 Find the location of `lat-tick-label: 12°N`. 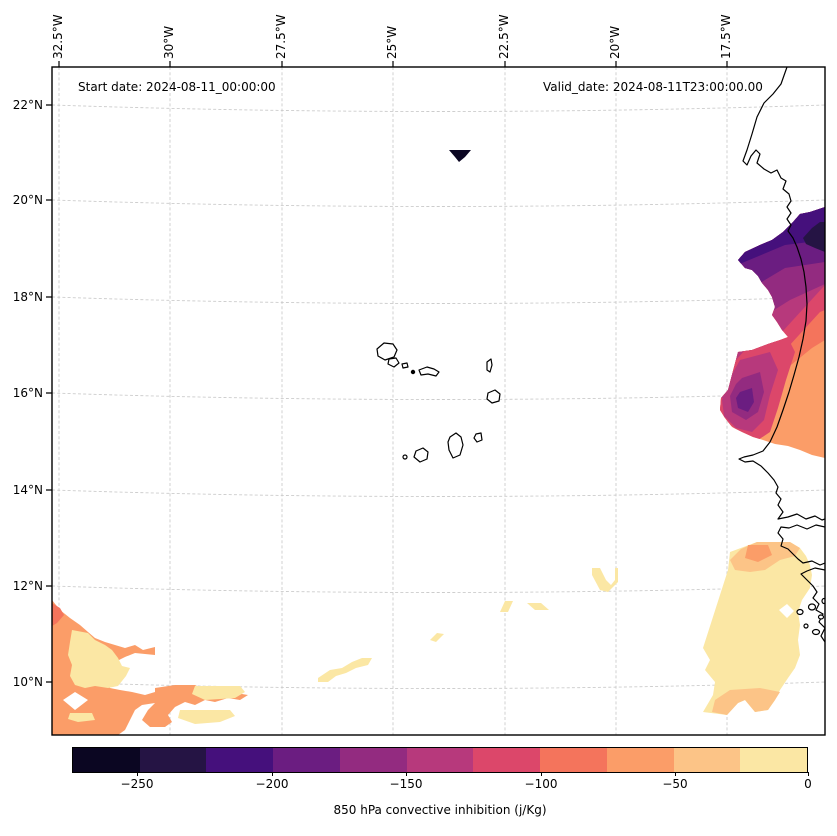

lat-tick-label: 12°N is located at coordinates (27, 586).